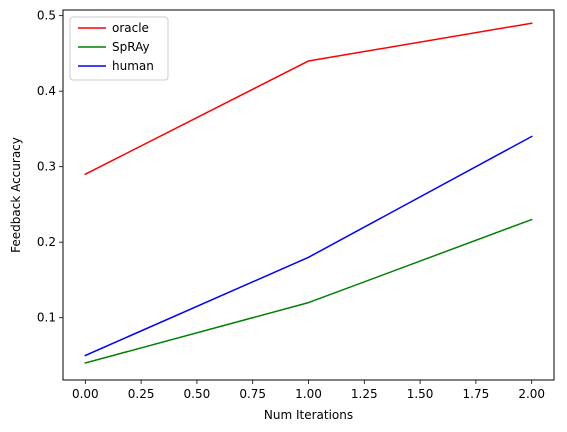 The height and width of the screenshot is (432, 567). What do you see at coordinates (46, 242) in the screenshot?
I see `y-tick-label: 0.2` at bounding box center [46, 242].